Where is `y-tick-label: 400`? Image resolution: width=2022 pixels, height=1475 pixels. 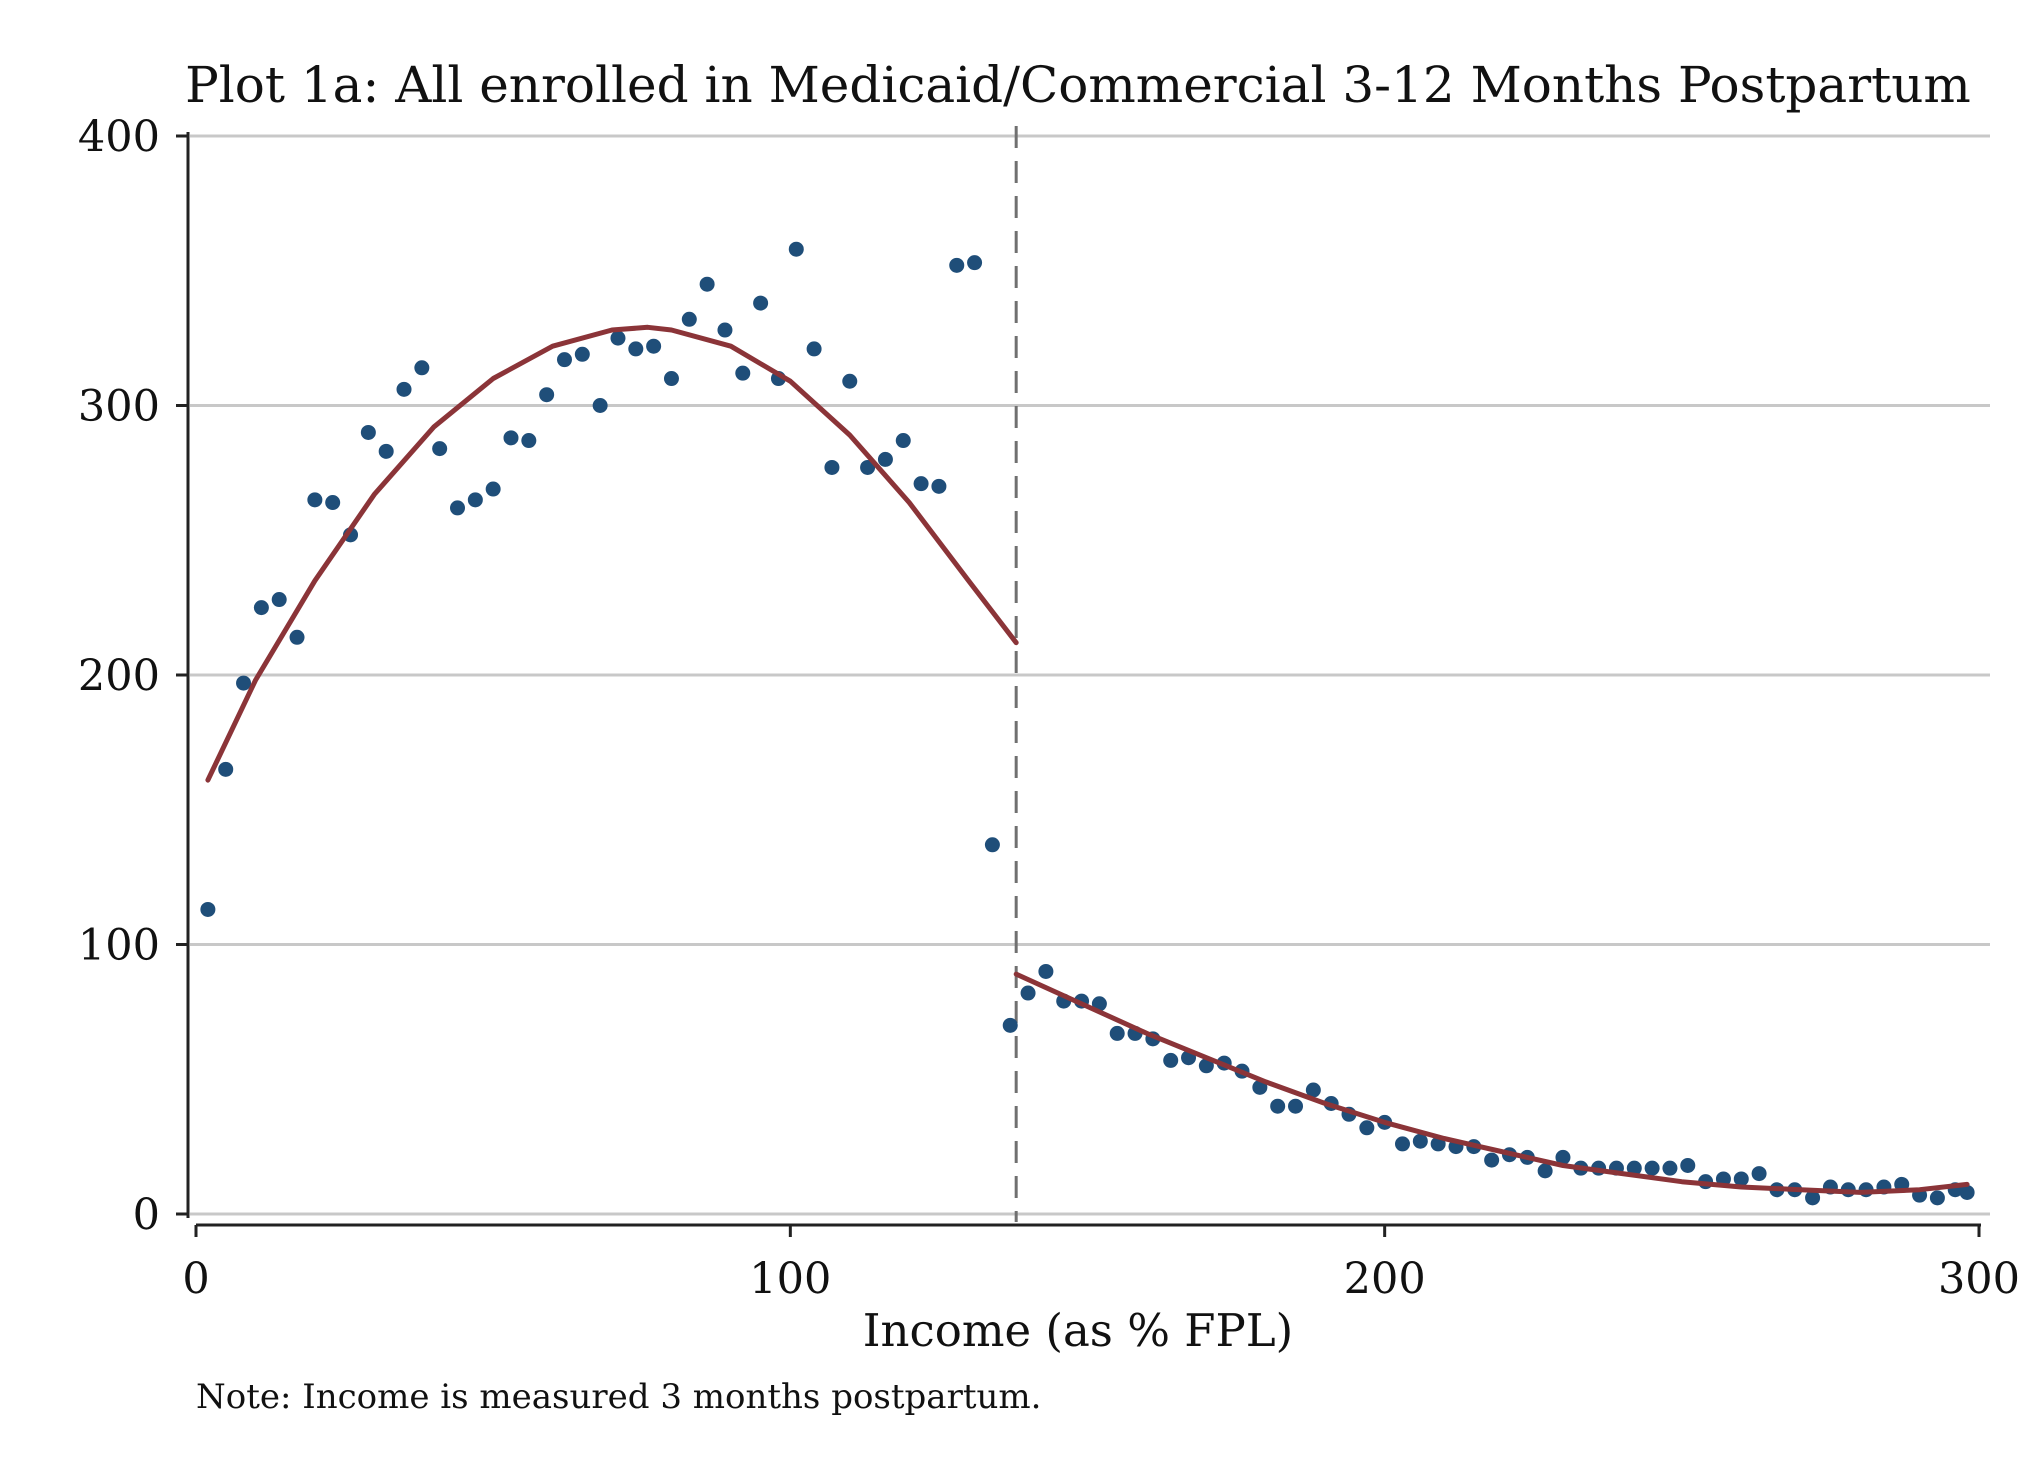
y-tick-label: 400 is located at coordinates (119, 137).